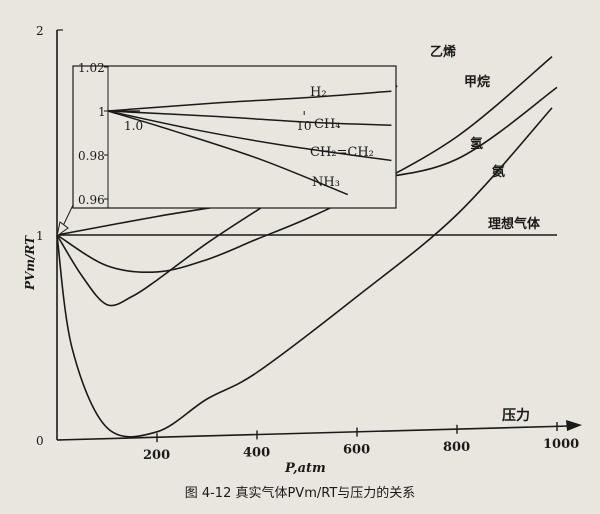  What do you see at coordinates (249, 136) in the screenshot?
I see `inset-ethylene-curve` at bounding box center [249, 136].